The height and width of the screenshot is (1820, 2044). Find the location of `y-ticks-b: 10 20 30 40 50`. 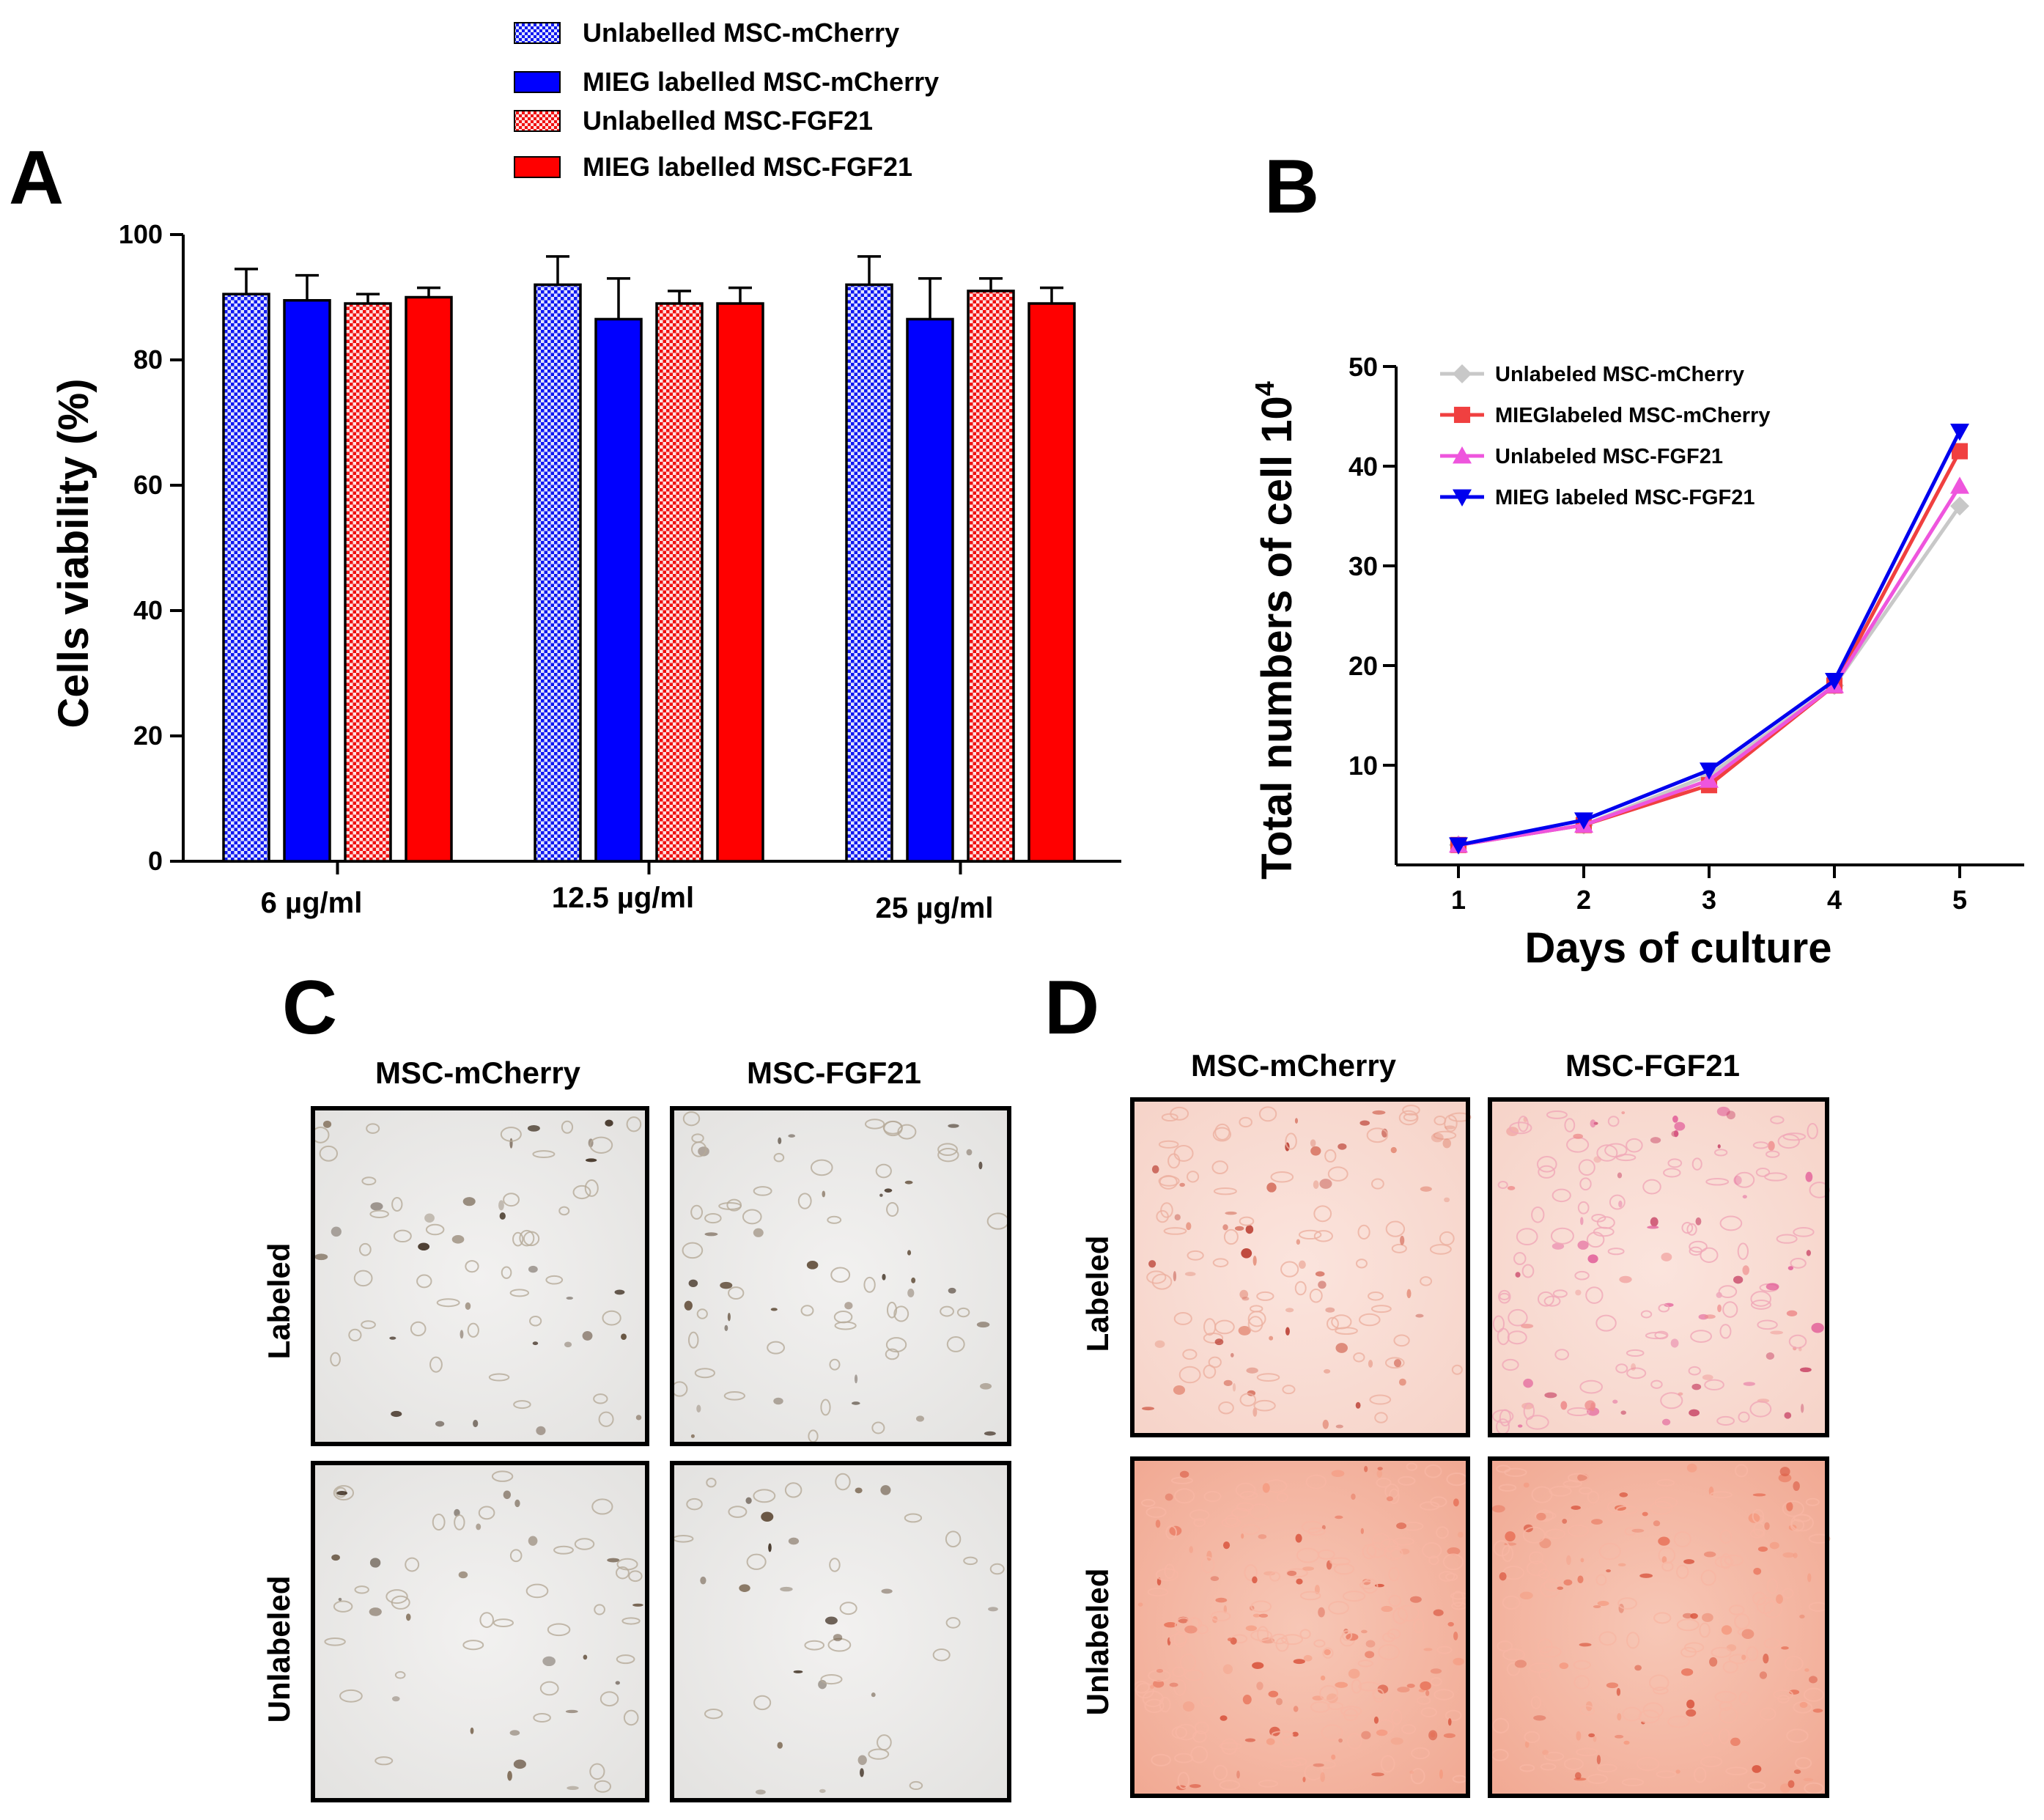

y-ticks-b: 10 20 30 40 50 is located at coordinates (1372, 566).